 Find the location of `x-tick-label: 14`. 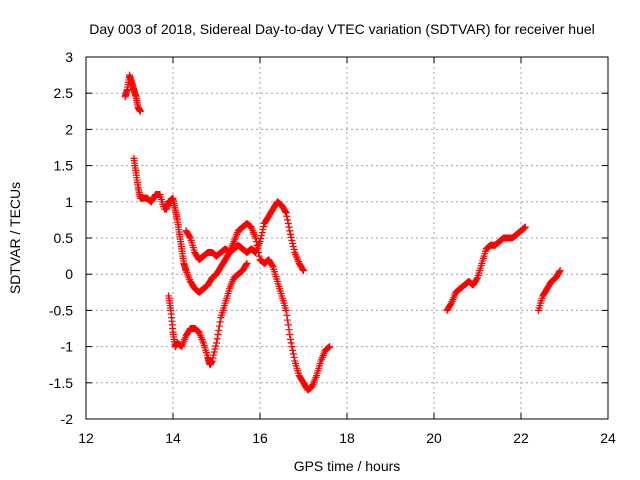

x-tick-label: 14 is located at coordinates (173, 438).